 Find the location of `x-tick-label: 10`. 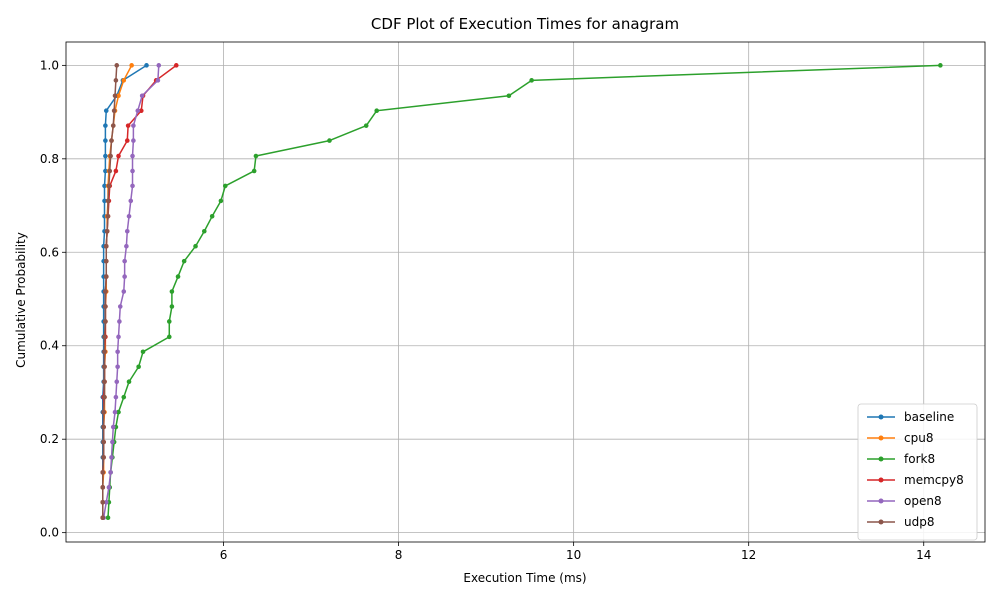

x-tick-label: 10 is located at coordinates (573, 555).